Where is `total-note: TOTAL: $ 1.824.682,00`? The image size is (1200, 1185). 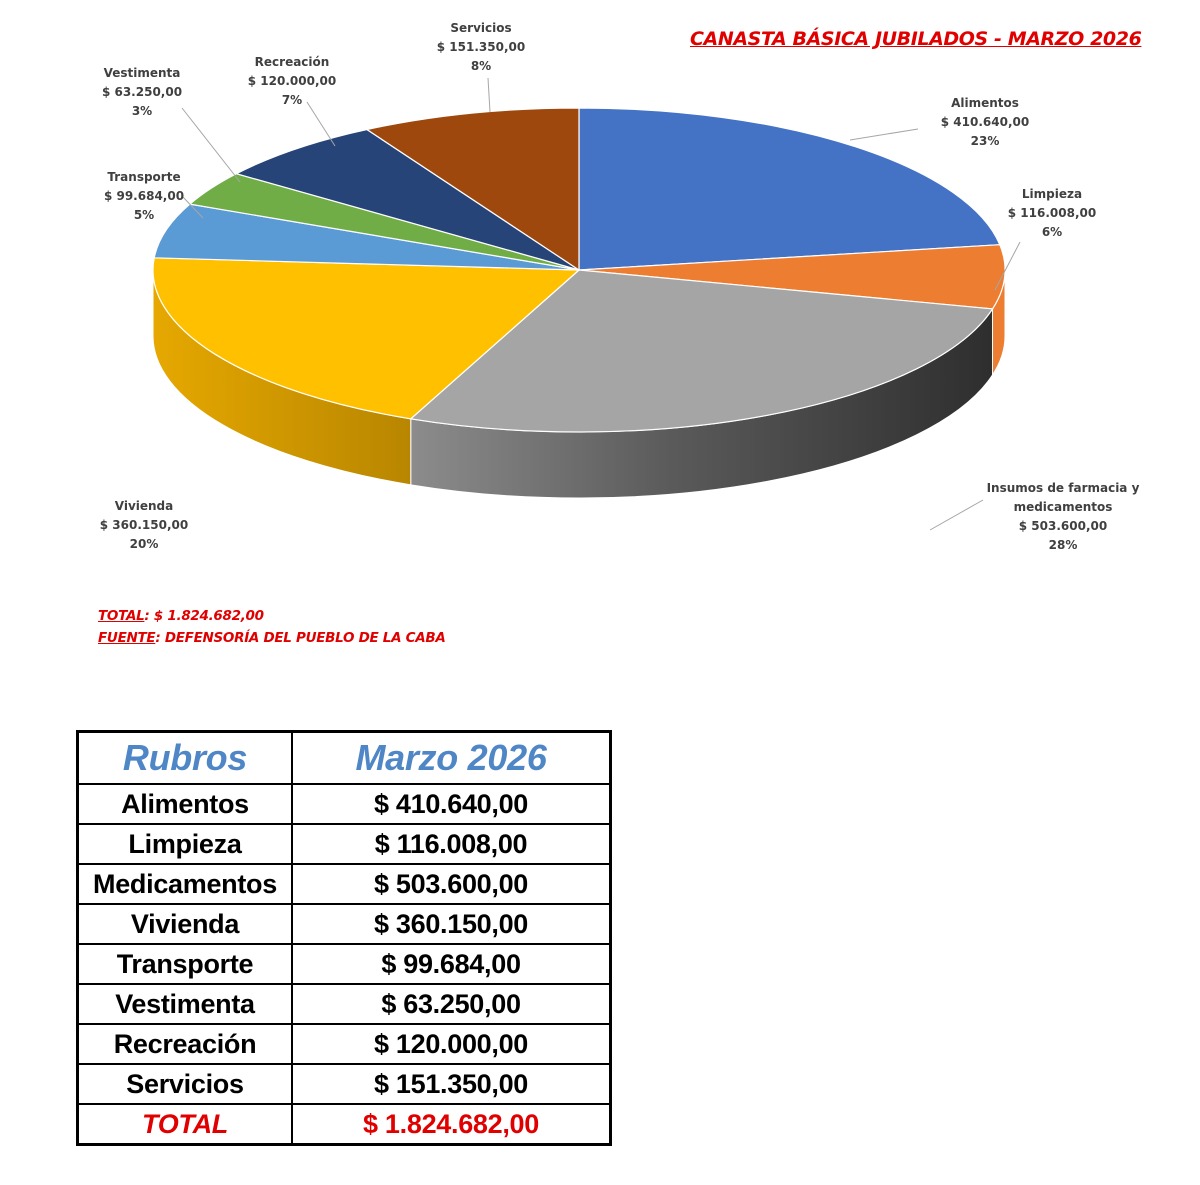 total-note: TOTAL: $ 1.824.682,00 is located at coordinates (181, 616).